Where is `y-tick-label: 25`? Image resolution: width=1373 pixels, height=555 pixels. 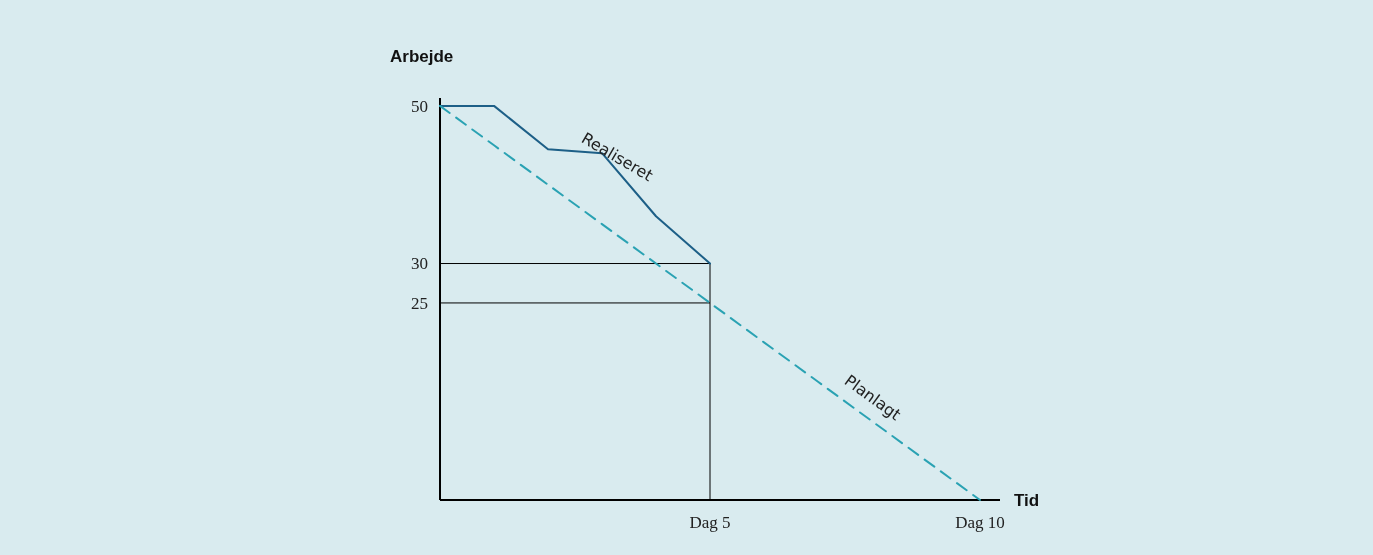 y-tick-label: 25 is located at coordinates (419, 303).